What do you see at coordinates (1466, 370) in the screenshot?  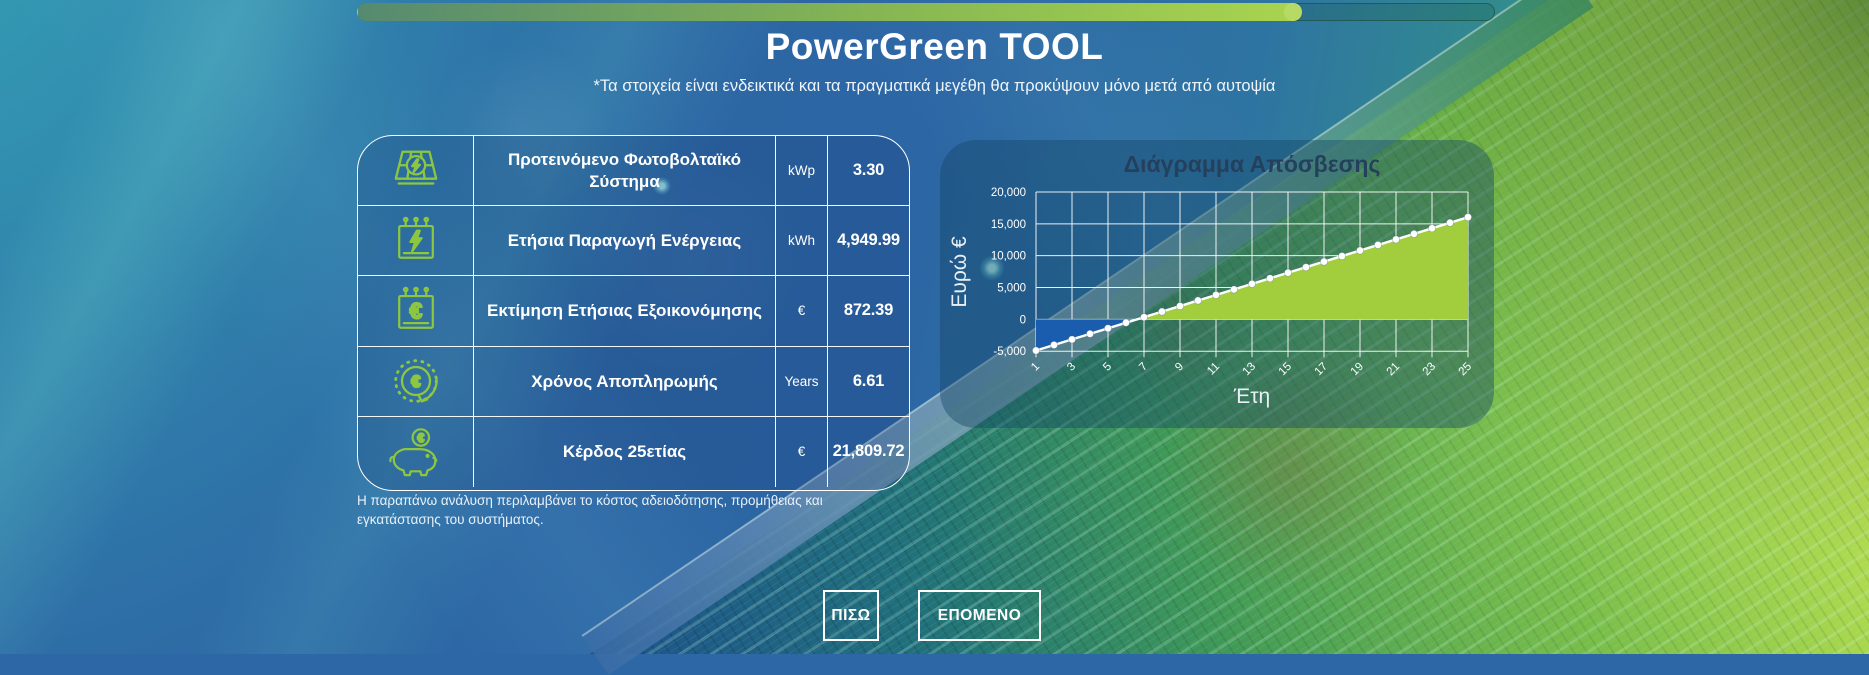 I see `svg-text: 25` at bounding box center [1466, 370].